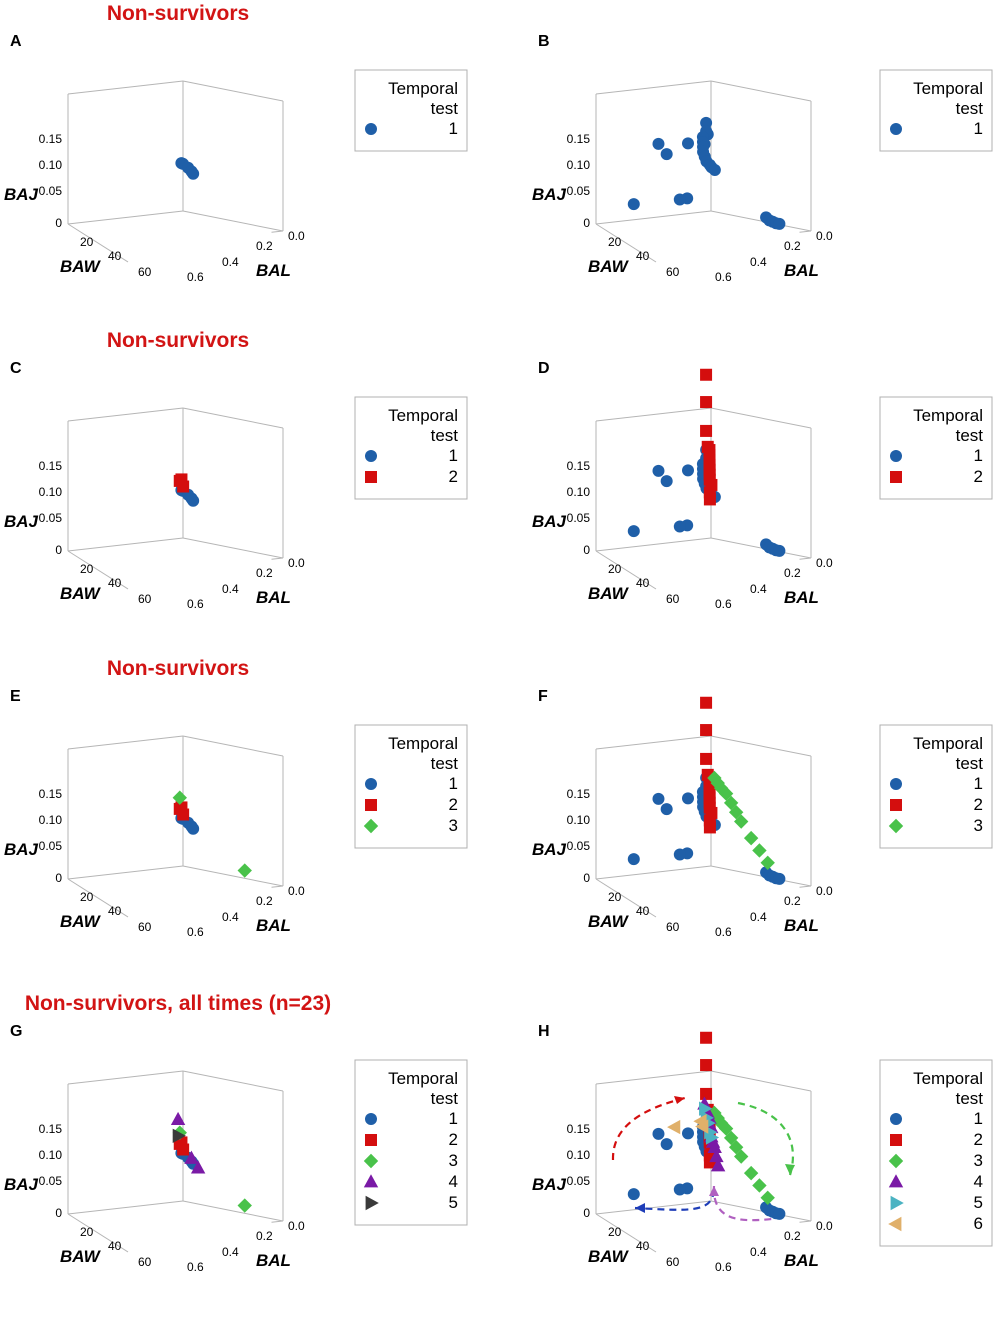  I want to click on trajectory-arrow, so click(766, 1138).